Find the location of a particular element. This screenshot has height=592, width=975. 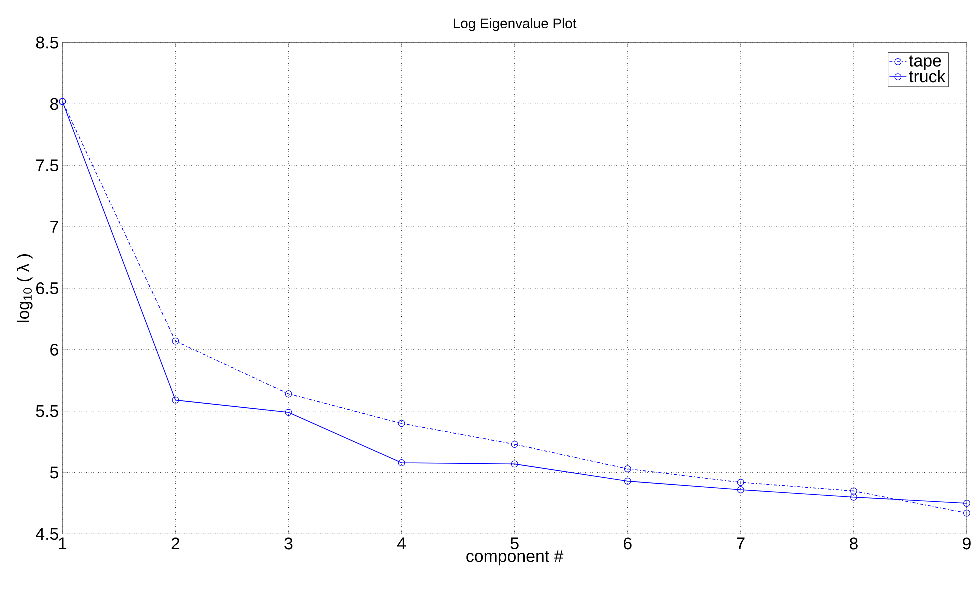

x-tick-label: 3 is located at coordinates (288, 544).